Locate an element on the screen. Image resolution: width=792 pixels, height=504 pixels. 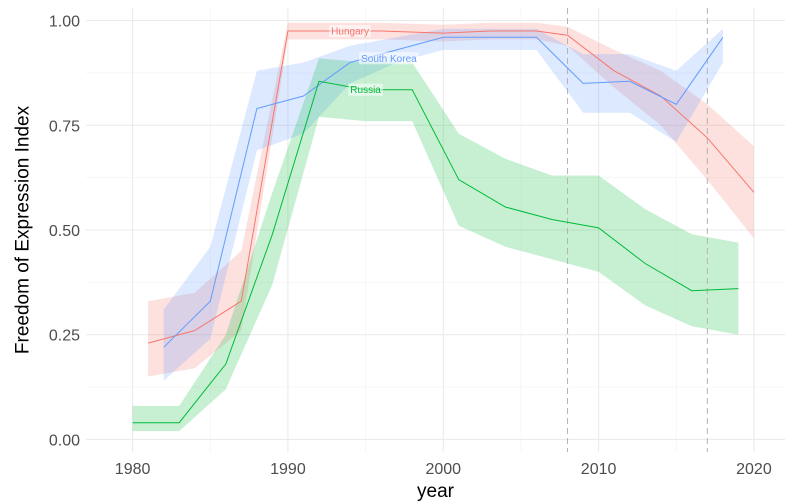
x-tick-label: 2010 is located at coordinates (599, 469).